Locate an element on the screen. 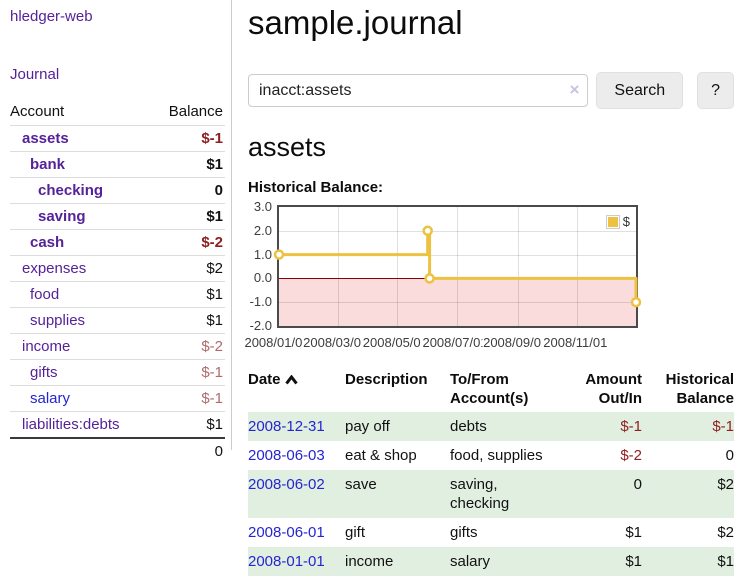  legend-label: $ is located at coordinates (626, 221).